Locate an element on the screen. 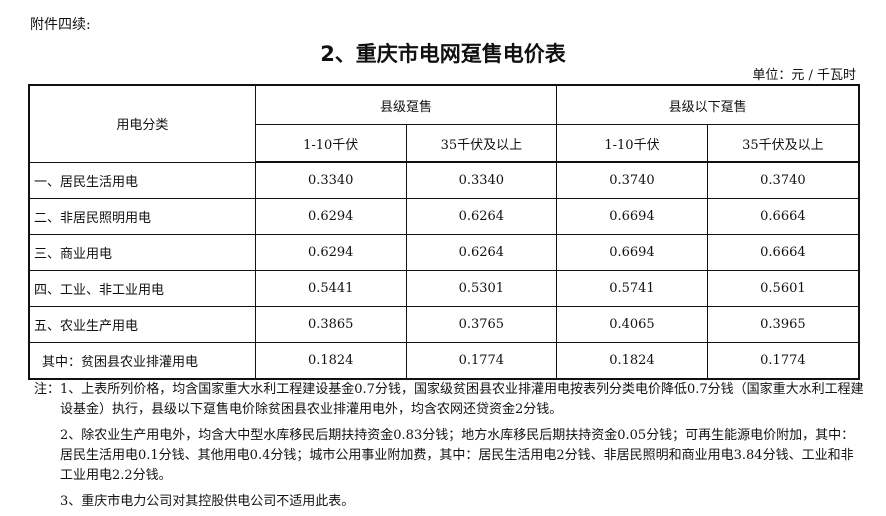 The width and height of the screenshot is (886, 516). table-row: 其中：贫困县农业排灌用电 0.1824 0.1774 0.1824 0.1774 is located at coordinates (444, 361).